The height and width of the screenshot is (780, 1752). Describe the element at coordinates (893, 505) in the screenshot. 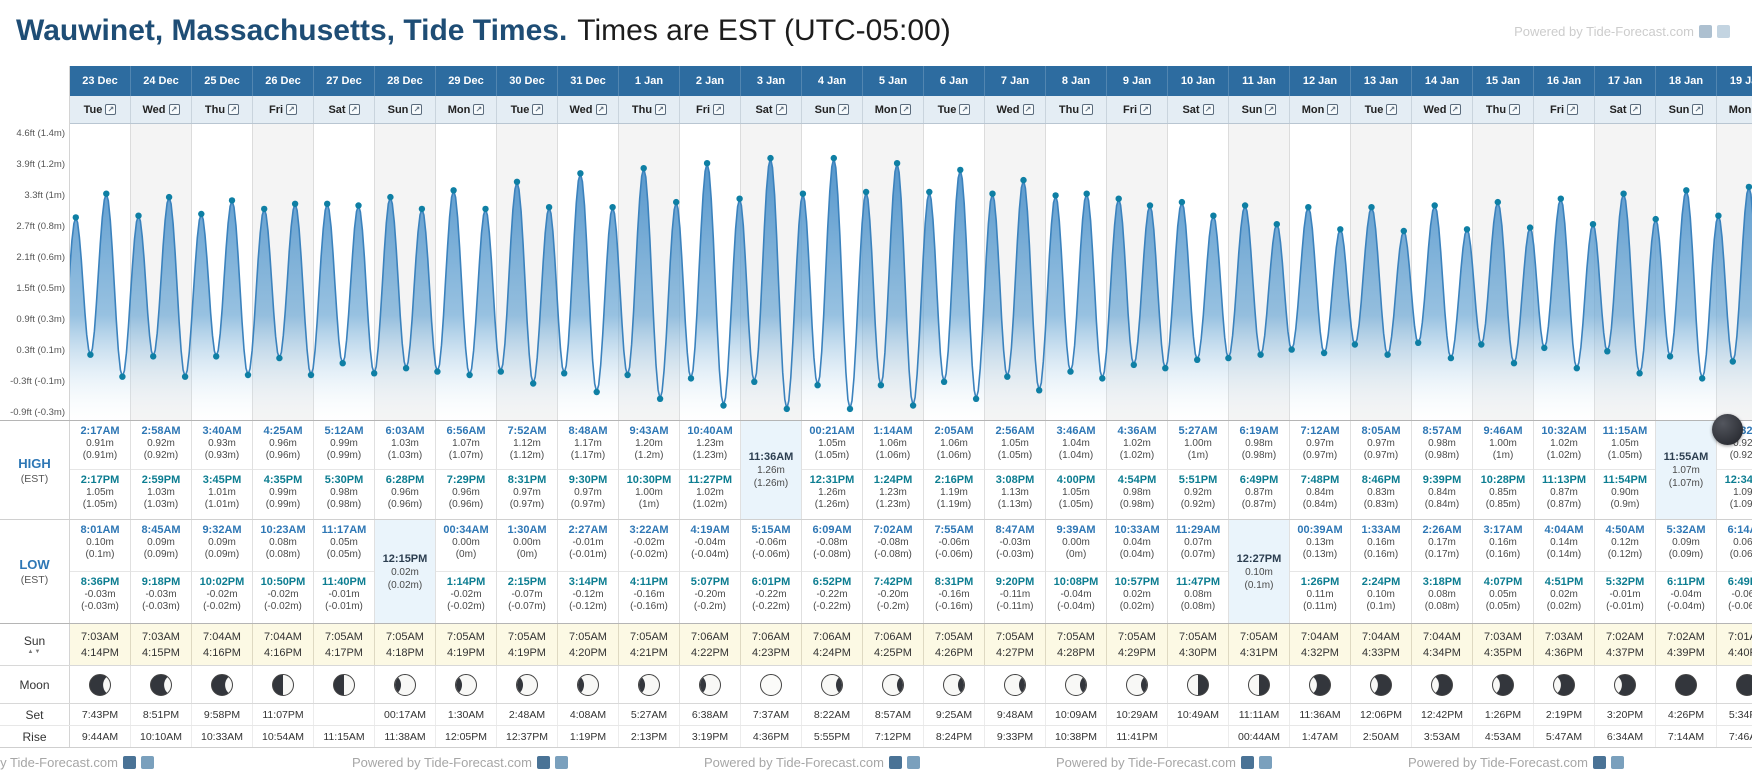

I see `tide-height-alt: (1.23m)` at that location.